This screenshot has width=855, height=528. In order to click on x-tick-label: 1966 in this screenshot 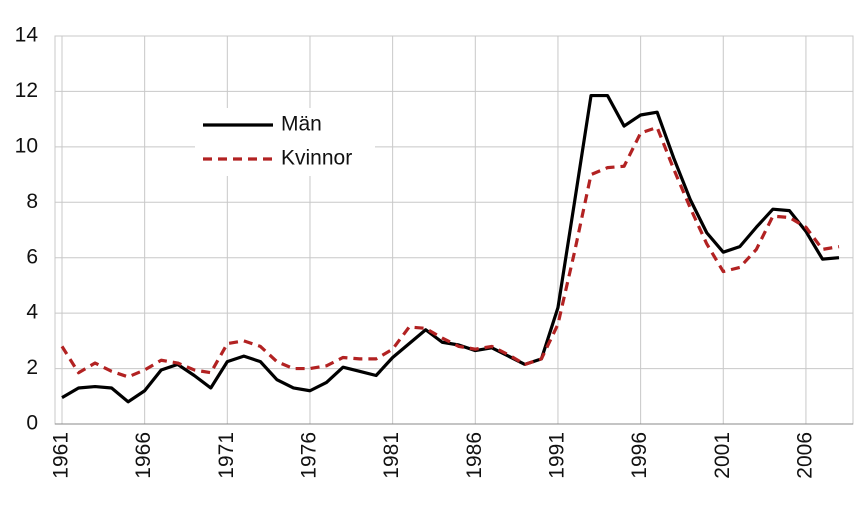, I will do `click(143, 455)`.